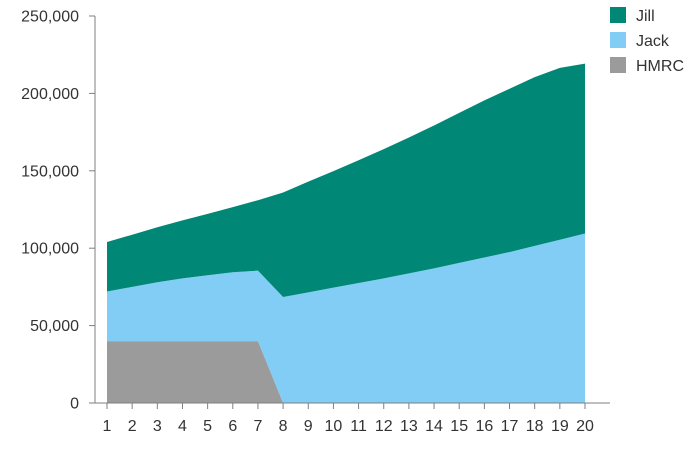 Image resolution: width=700 pixels, height=450 pixels. Describe the element at coordinates (409, 426) in the screenshot. I see `x-tick-label: 13` at that location.